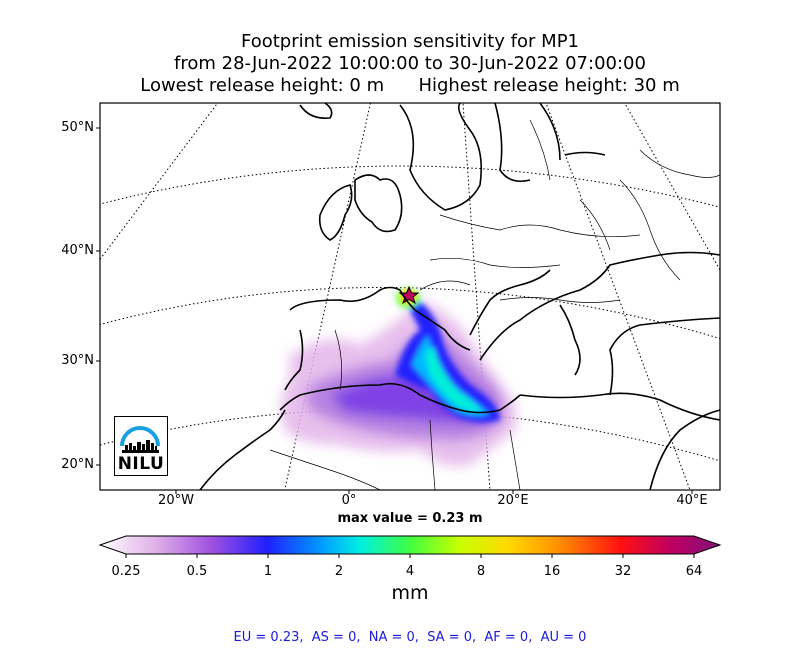 The width and height of the screenshot is (800, 650). Describe the element at coordinates (349, 500) in the screenshot. I see `lon-label-0: 0°` at that location.